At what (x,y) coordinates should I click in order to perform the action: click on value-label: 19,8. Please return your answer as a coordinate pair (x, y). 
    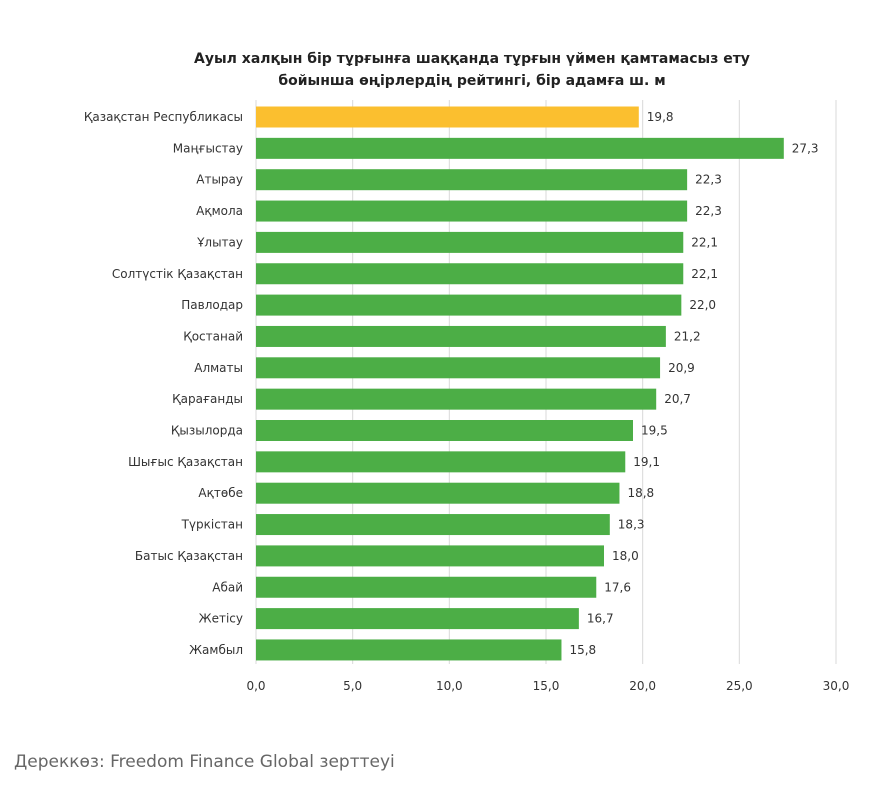
    Looking at the image, I should click on (660, 117).